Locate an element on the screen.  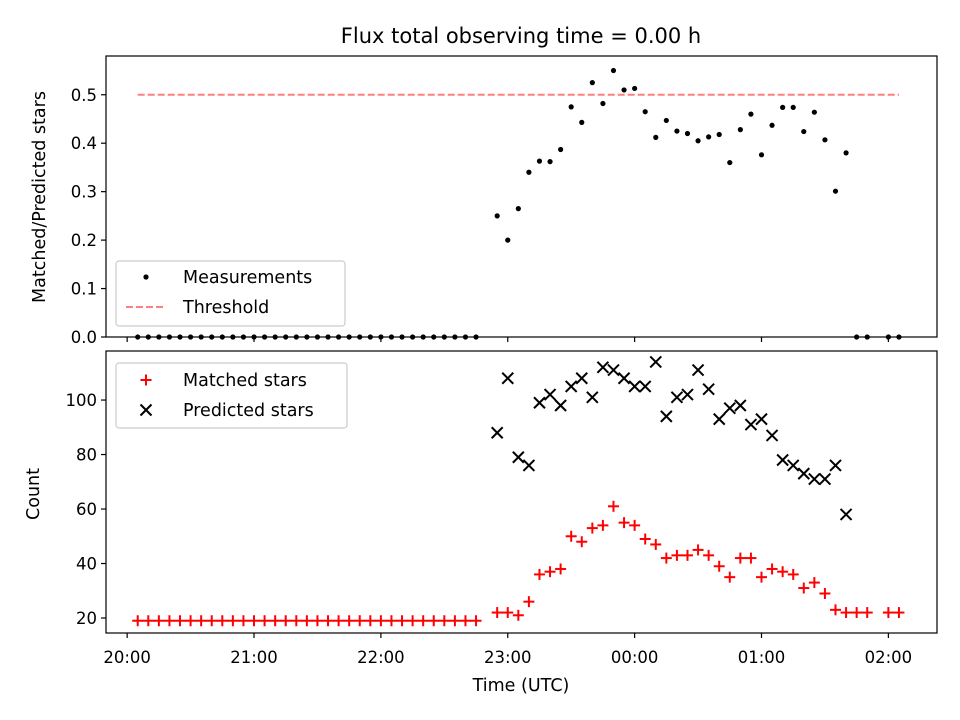
predicted-point-24-b is located at coordinates (751, 424).